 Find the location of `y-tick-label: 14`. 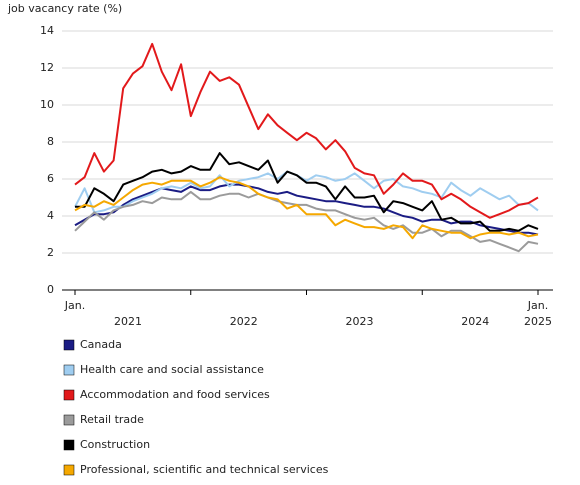

y-tick-label: 14 is located at coordinates (47, 30).